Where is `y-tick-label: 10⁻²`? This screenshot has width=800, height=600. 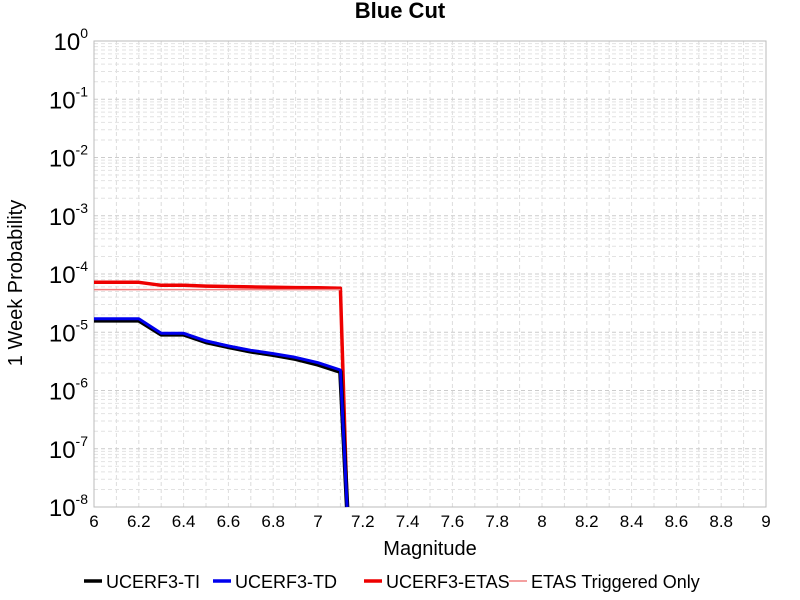
y-tick-label: 10⁻² is located at coordinates (68, 157).